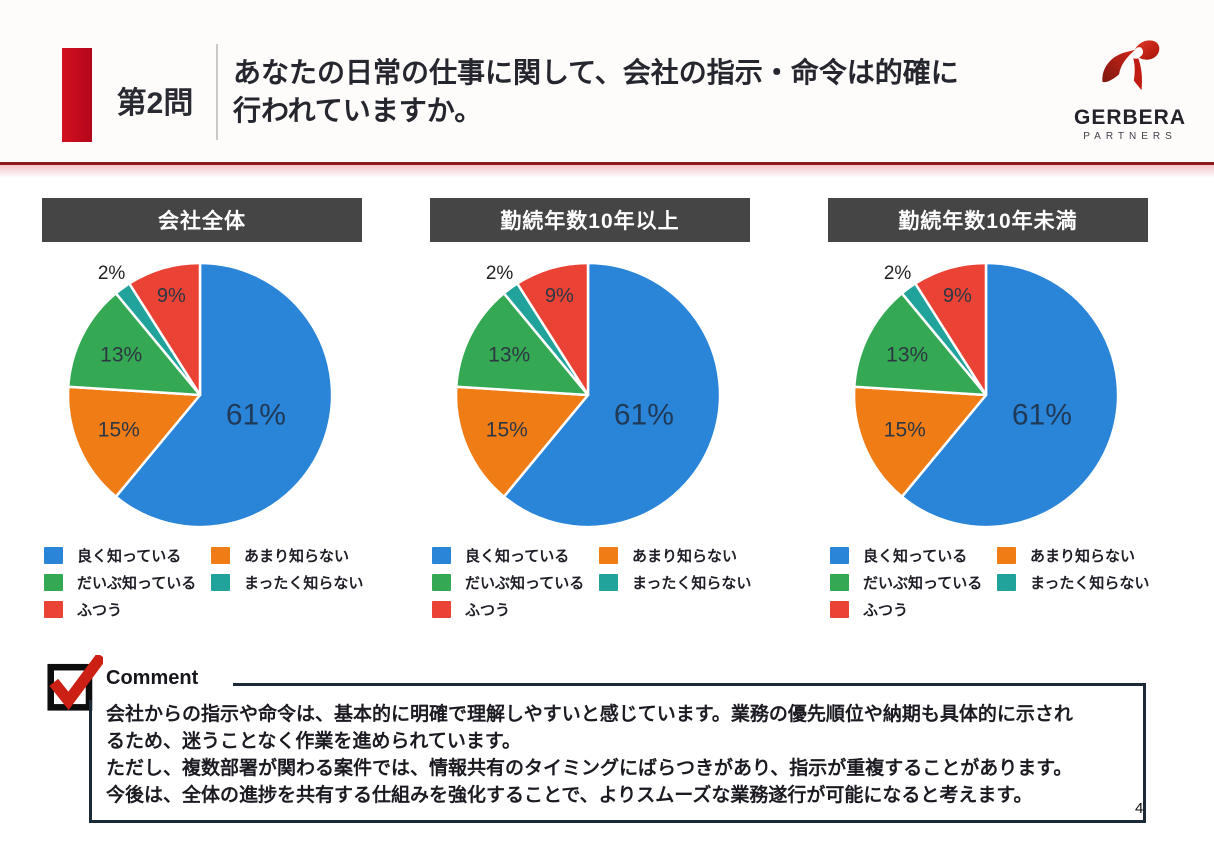 Image resolution: width=1214 pixels, height=857 pixels. I want to click on chart-legend: 良く知っている だいぶ知っている ふつう あまり知らない まったく知らない, so click(989, 582).